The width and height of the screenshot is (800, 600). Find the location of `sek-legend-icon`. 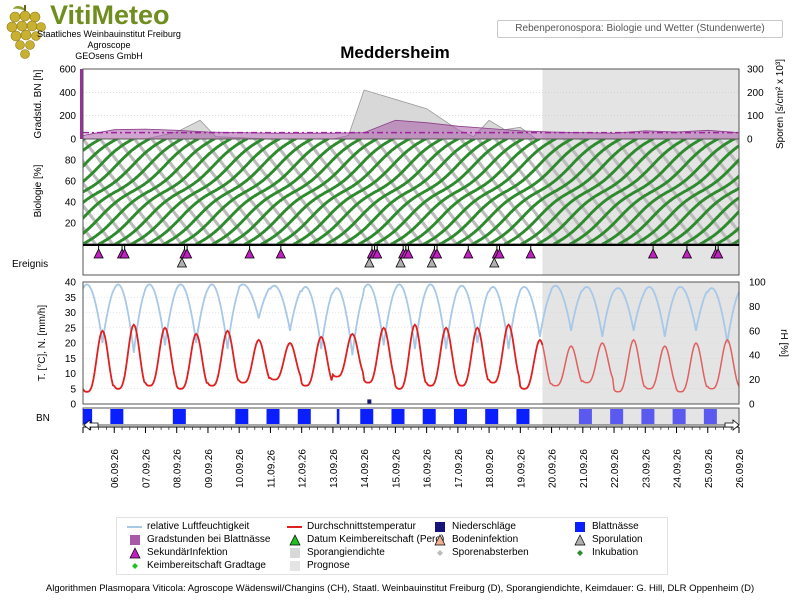

sek-legend-icon is located at coordinates (135, 553).